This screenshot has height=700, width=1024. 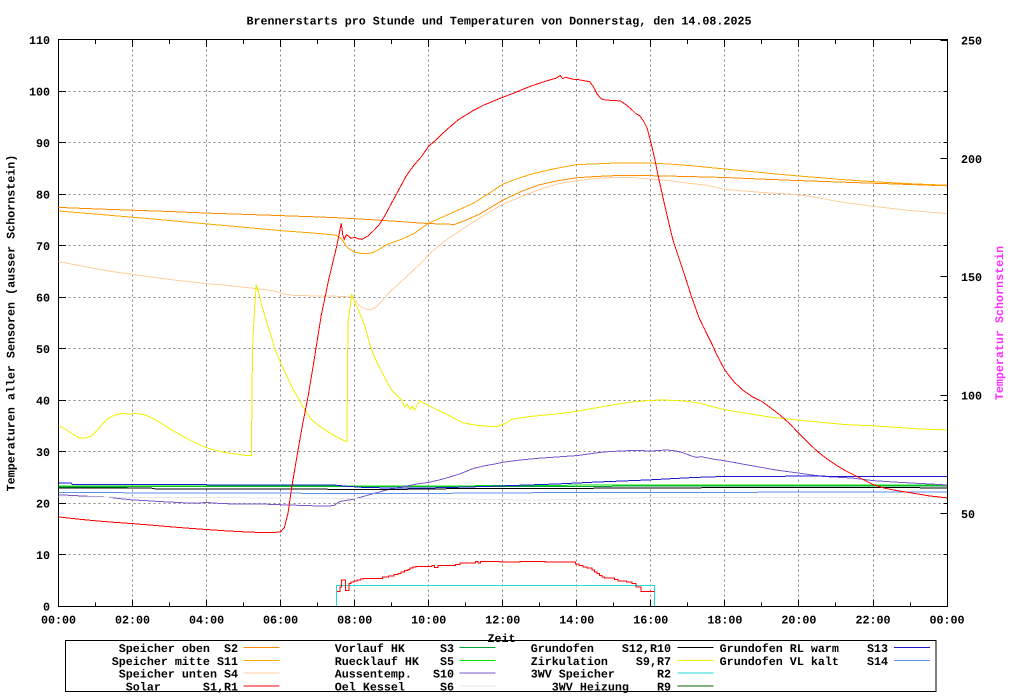 What do you see at coordinates (280, 620) in the screenshot?
I see `svg-text: 06:00` at bounding box center [280, 620].